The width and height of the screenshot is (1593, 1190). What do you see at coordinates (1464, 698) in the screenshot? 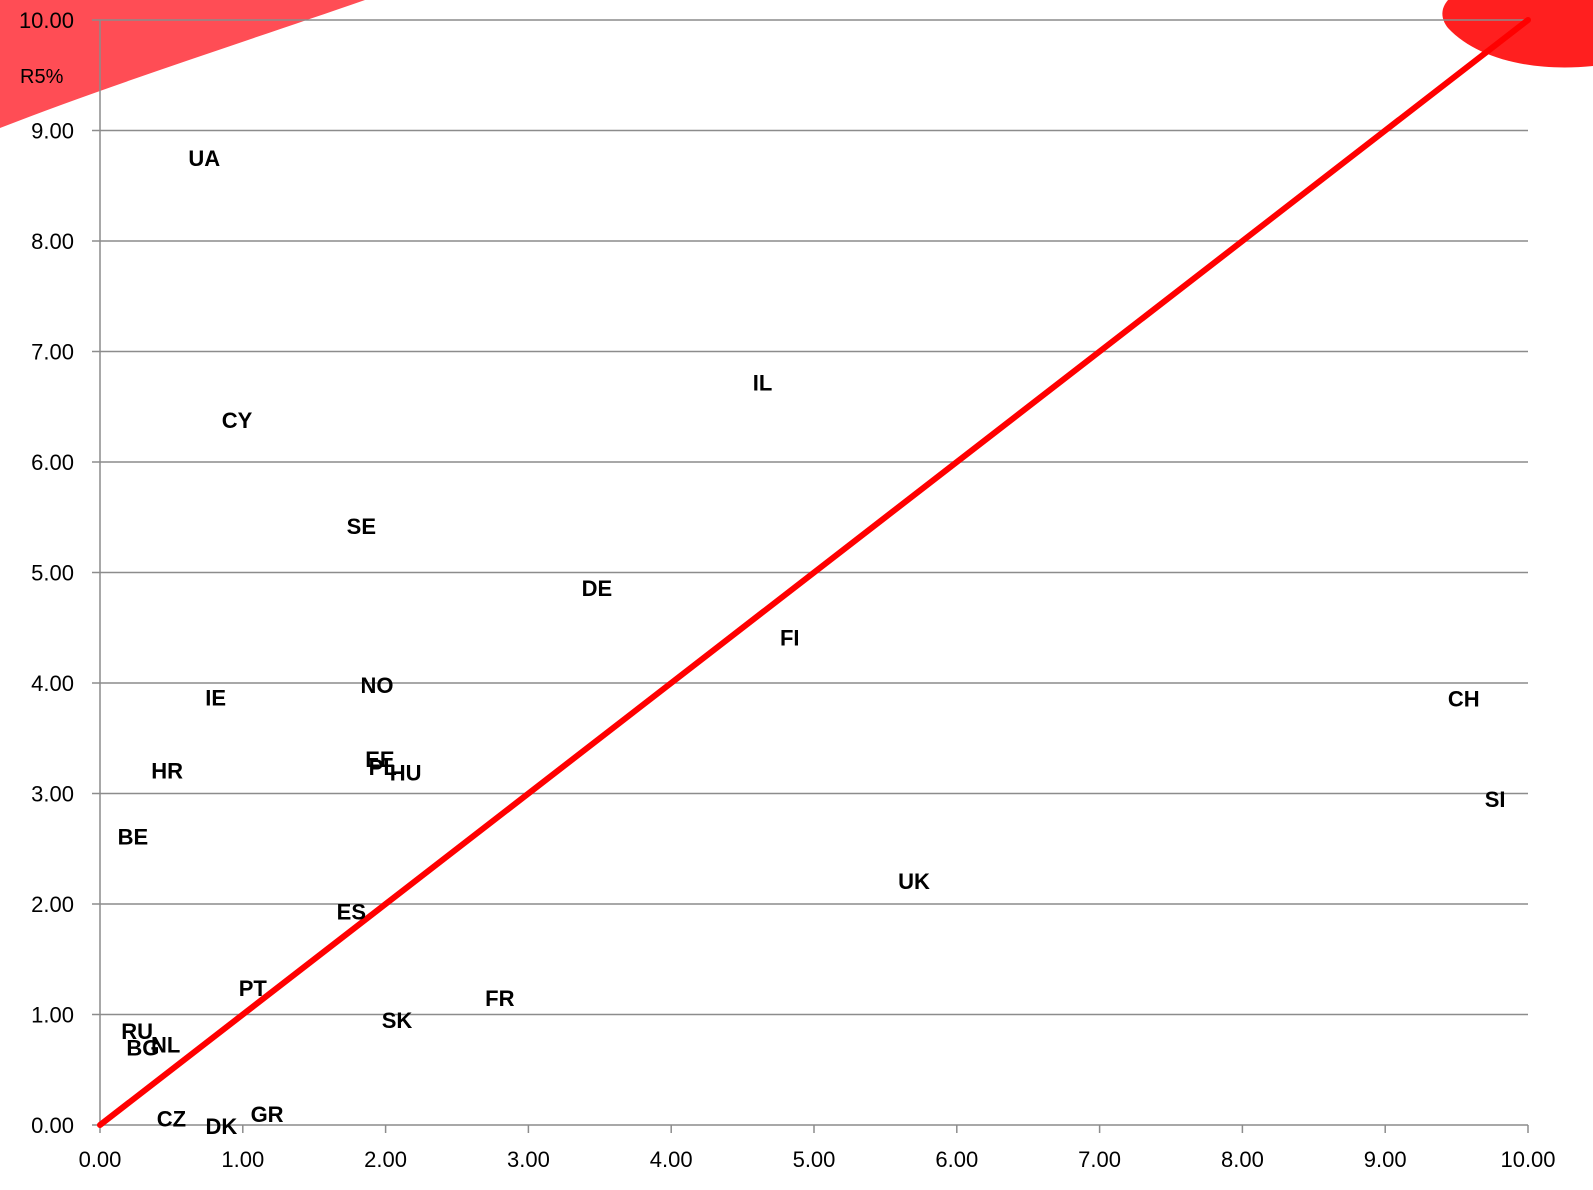
I see `point-label-ch: CH` at bounding box center [1464, 698].